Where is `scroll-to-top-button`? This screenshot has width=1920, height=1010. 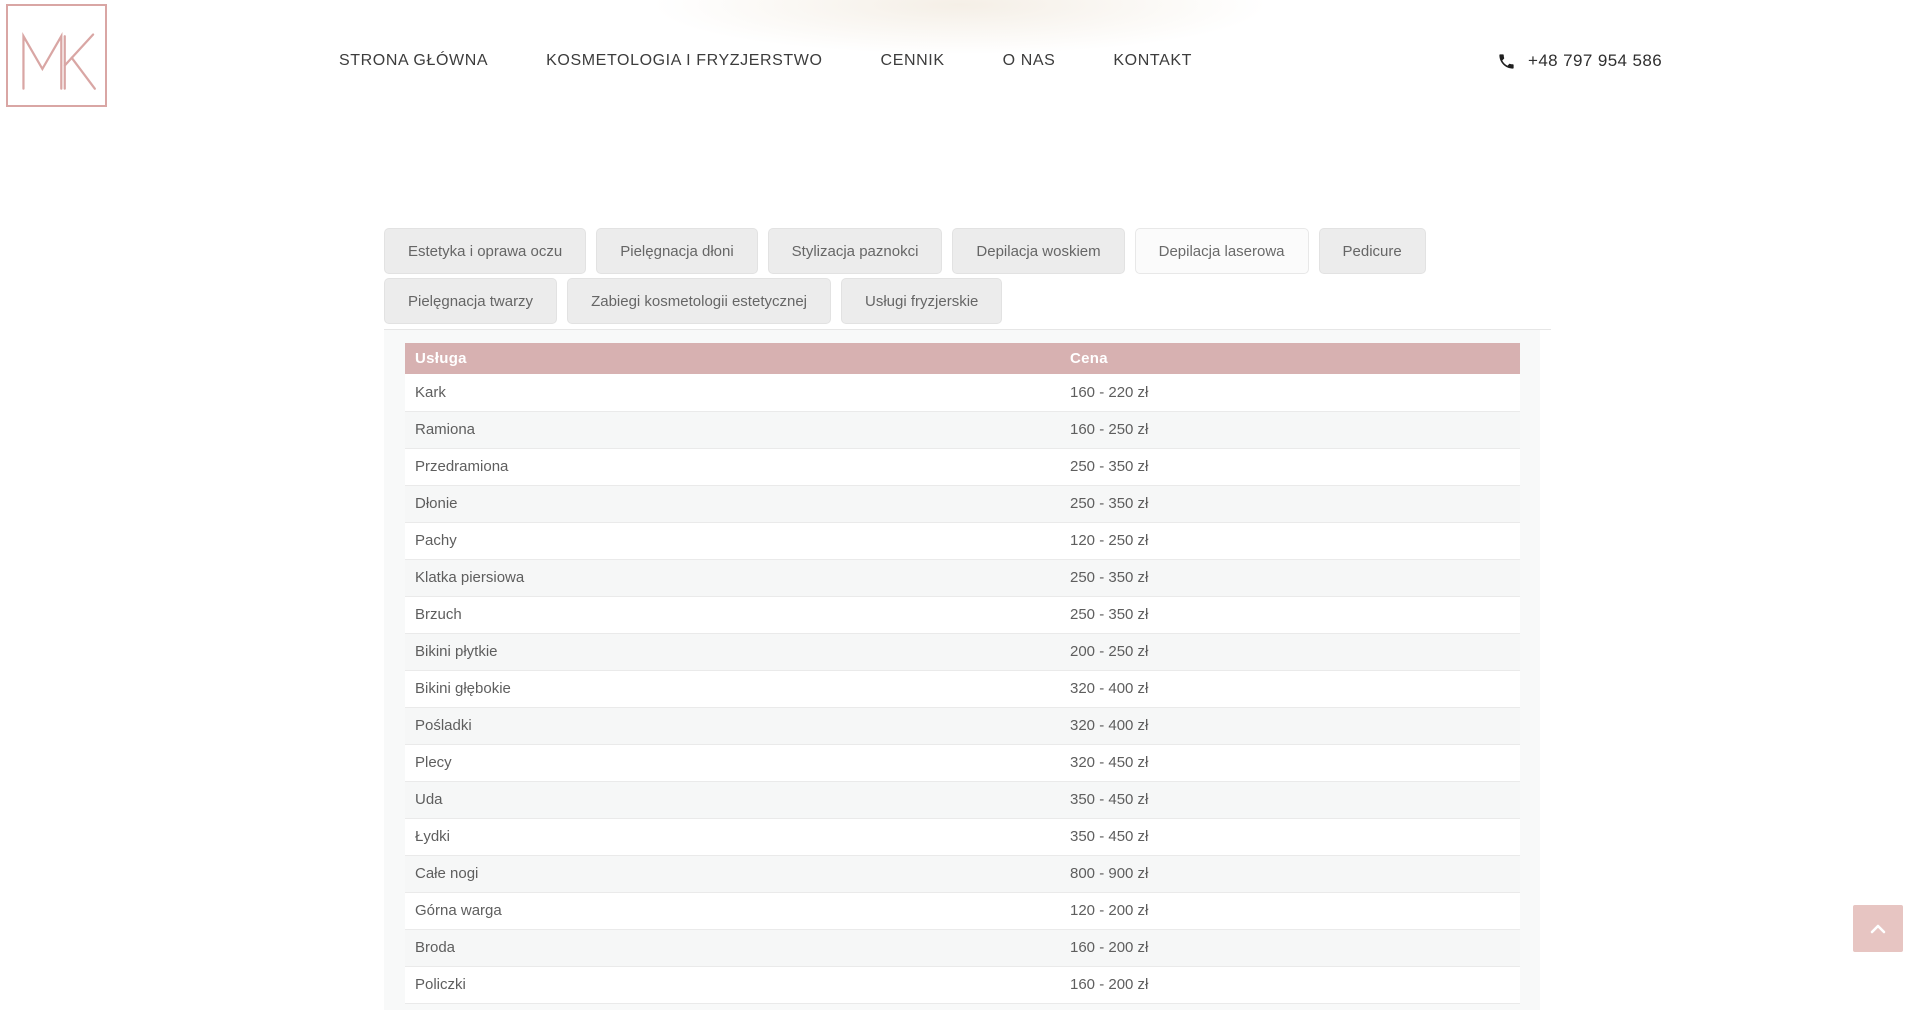 scroll-to-top-button is located at coordinates (1878, 928).